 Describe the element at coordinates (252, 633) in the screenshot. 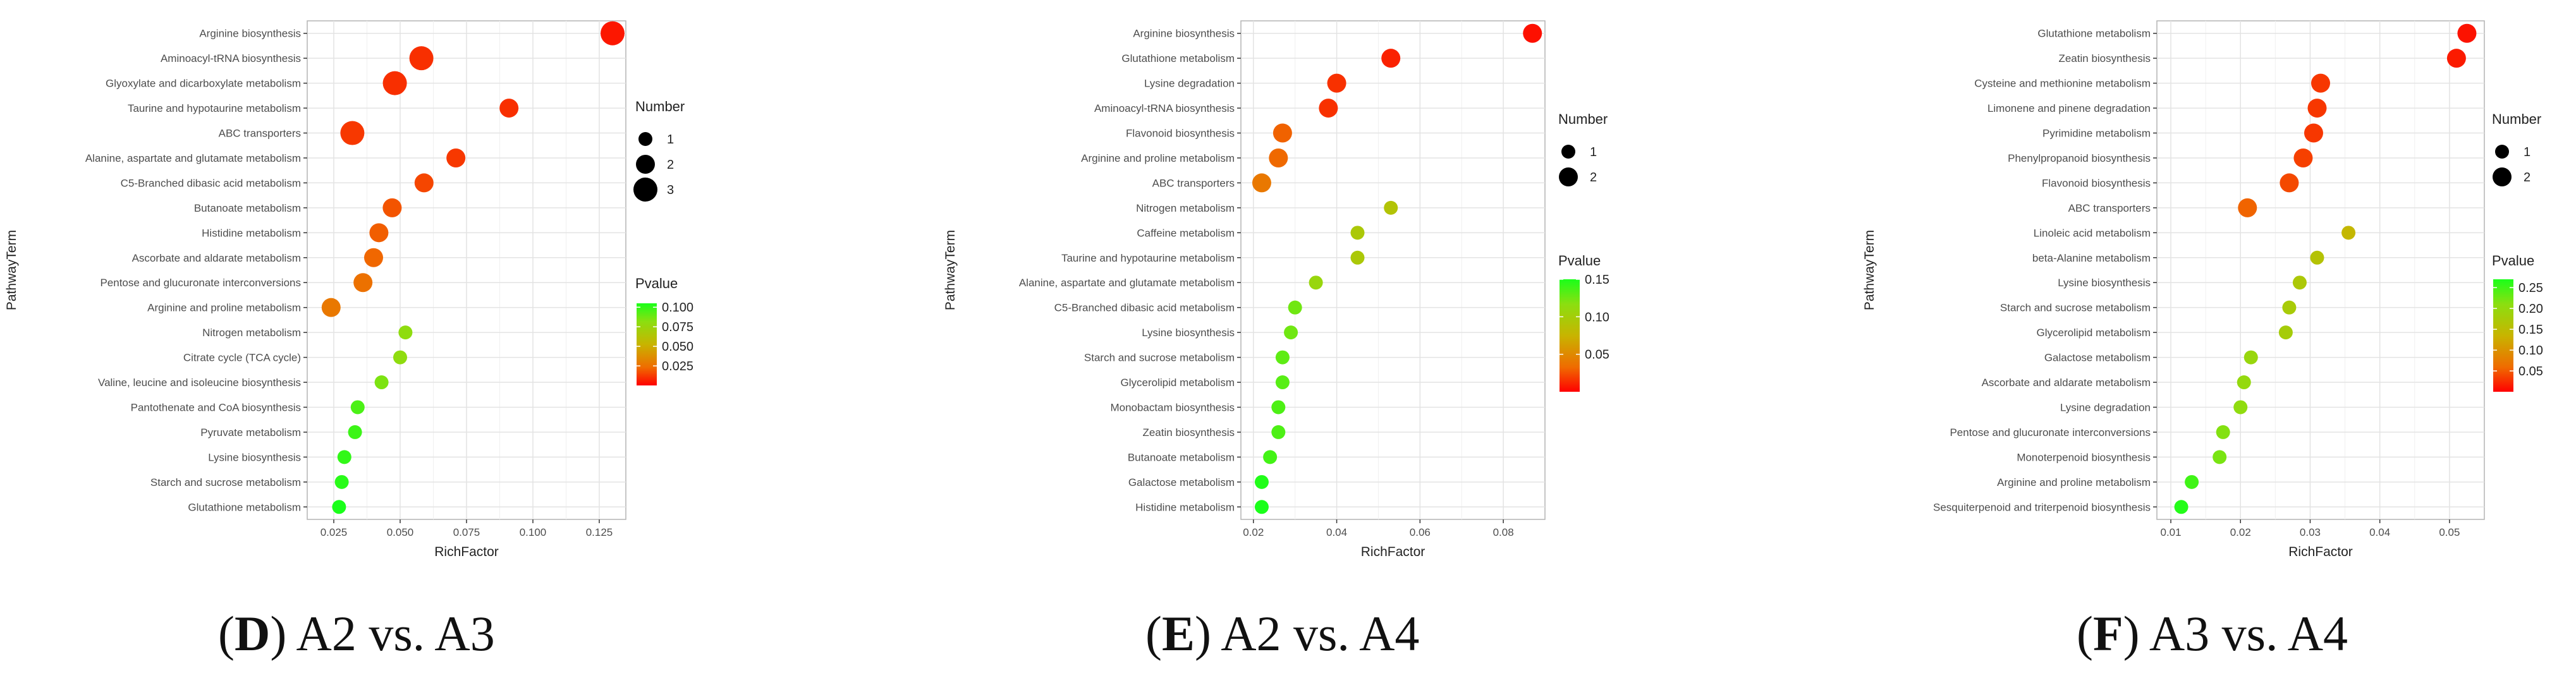

I see `caption-letter: D` at that location.